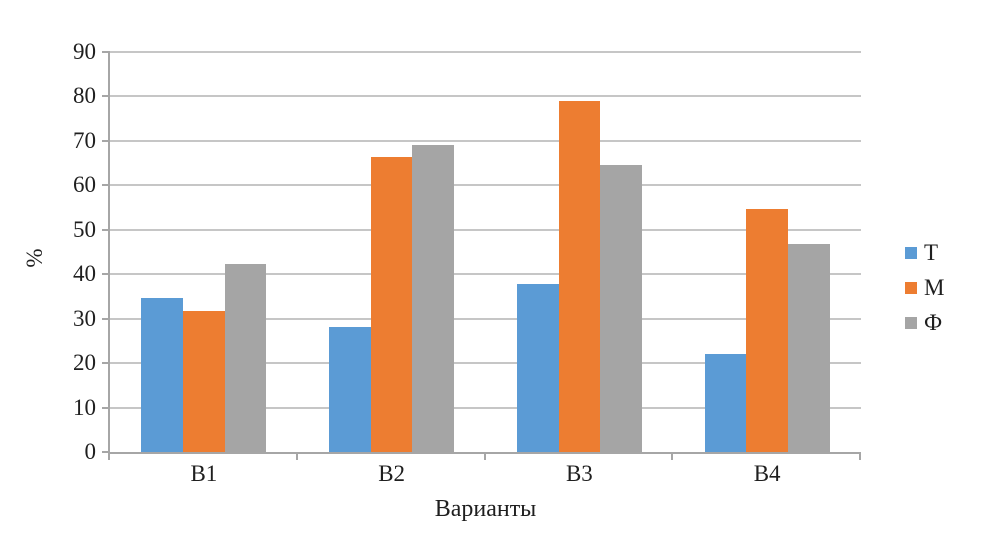  I want to click on x-category-label: В1, so click(204, 473).